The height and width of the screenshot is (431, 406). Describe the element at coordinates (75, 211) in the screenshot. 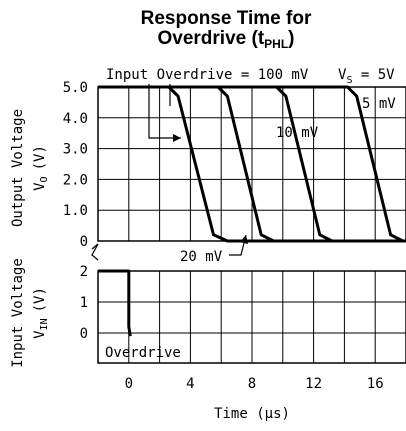

I see `y-tick-top: 1.0` at that location.